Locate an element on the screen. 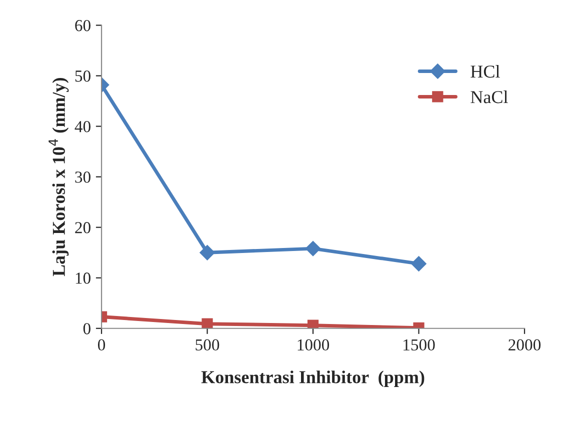  y-tick-label: 50 is located at coordinates (82, 76).